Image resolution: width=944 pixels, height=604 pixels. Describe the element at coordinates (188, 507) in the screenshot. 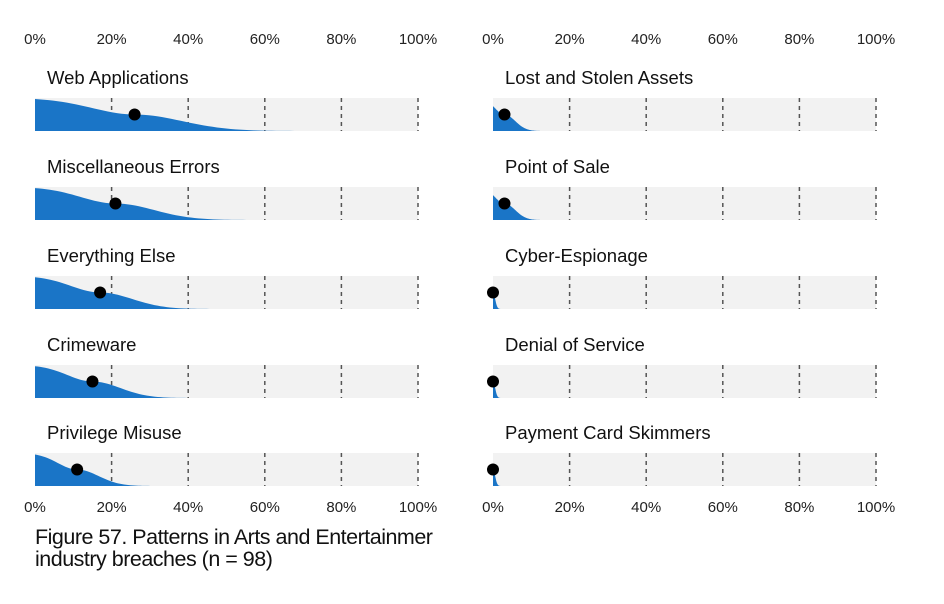

I see `x-tick-label-bottom-left-2: 40%` at that location.